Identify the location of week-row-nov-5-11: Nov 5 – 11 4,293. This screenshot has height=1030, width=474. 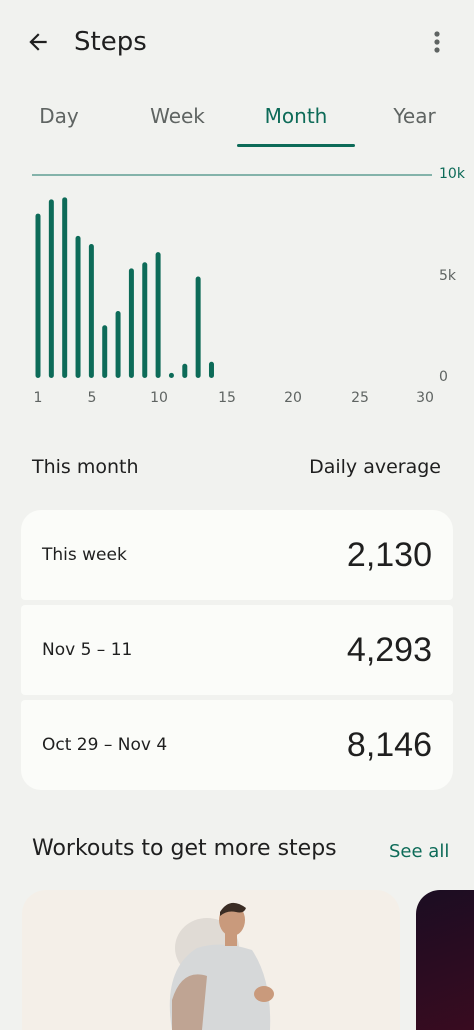
(237, 650).